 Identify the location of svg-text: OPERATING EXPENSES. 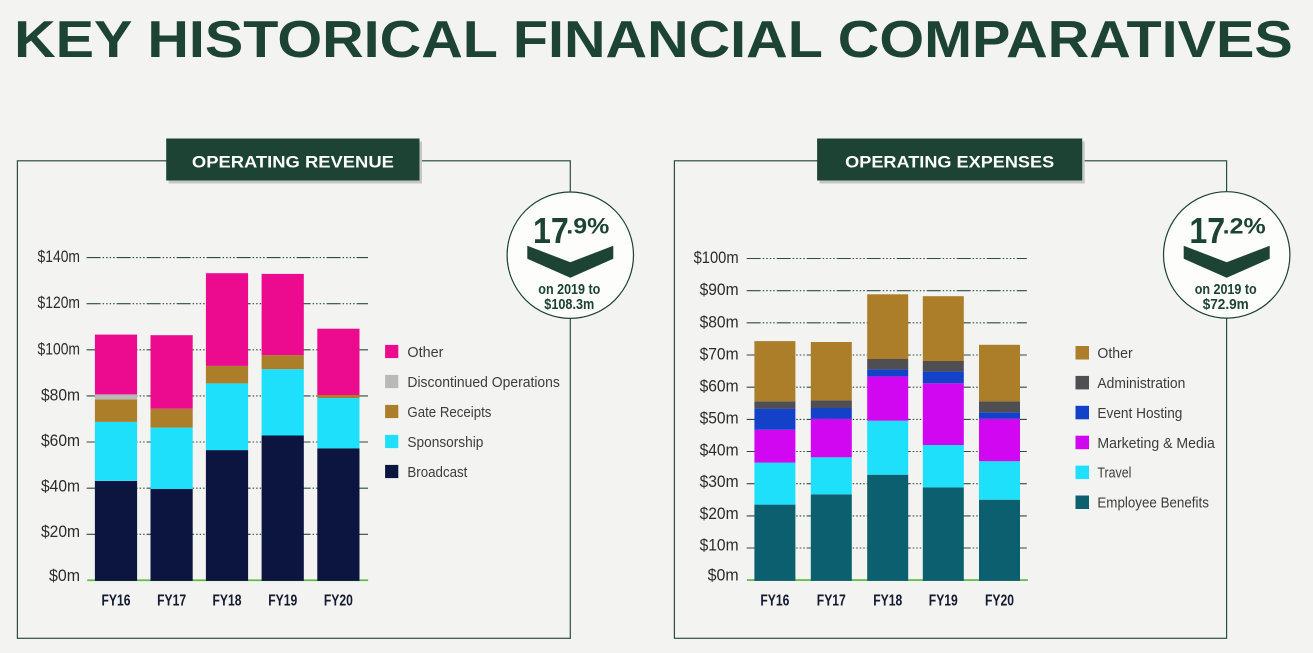
(949, 162).